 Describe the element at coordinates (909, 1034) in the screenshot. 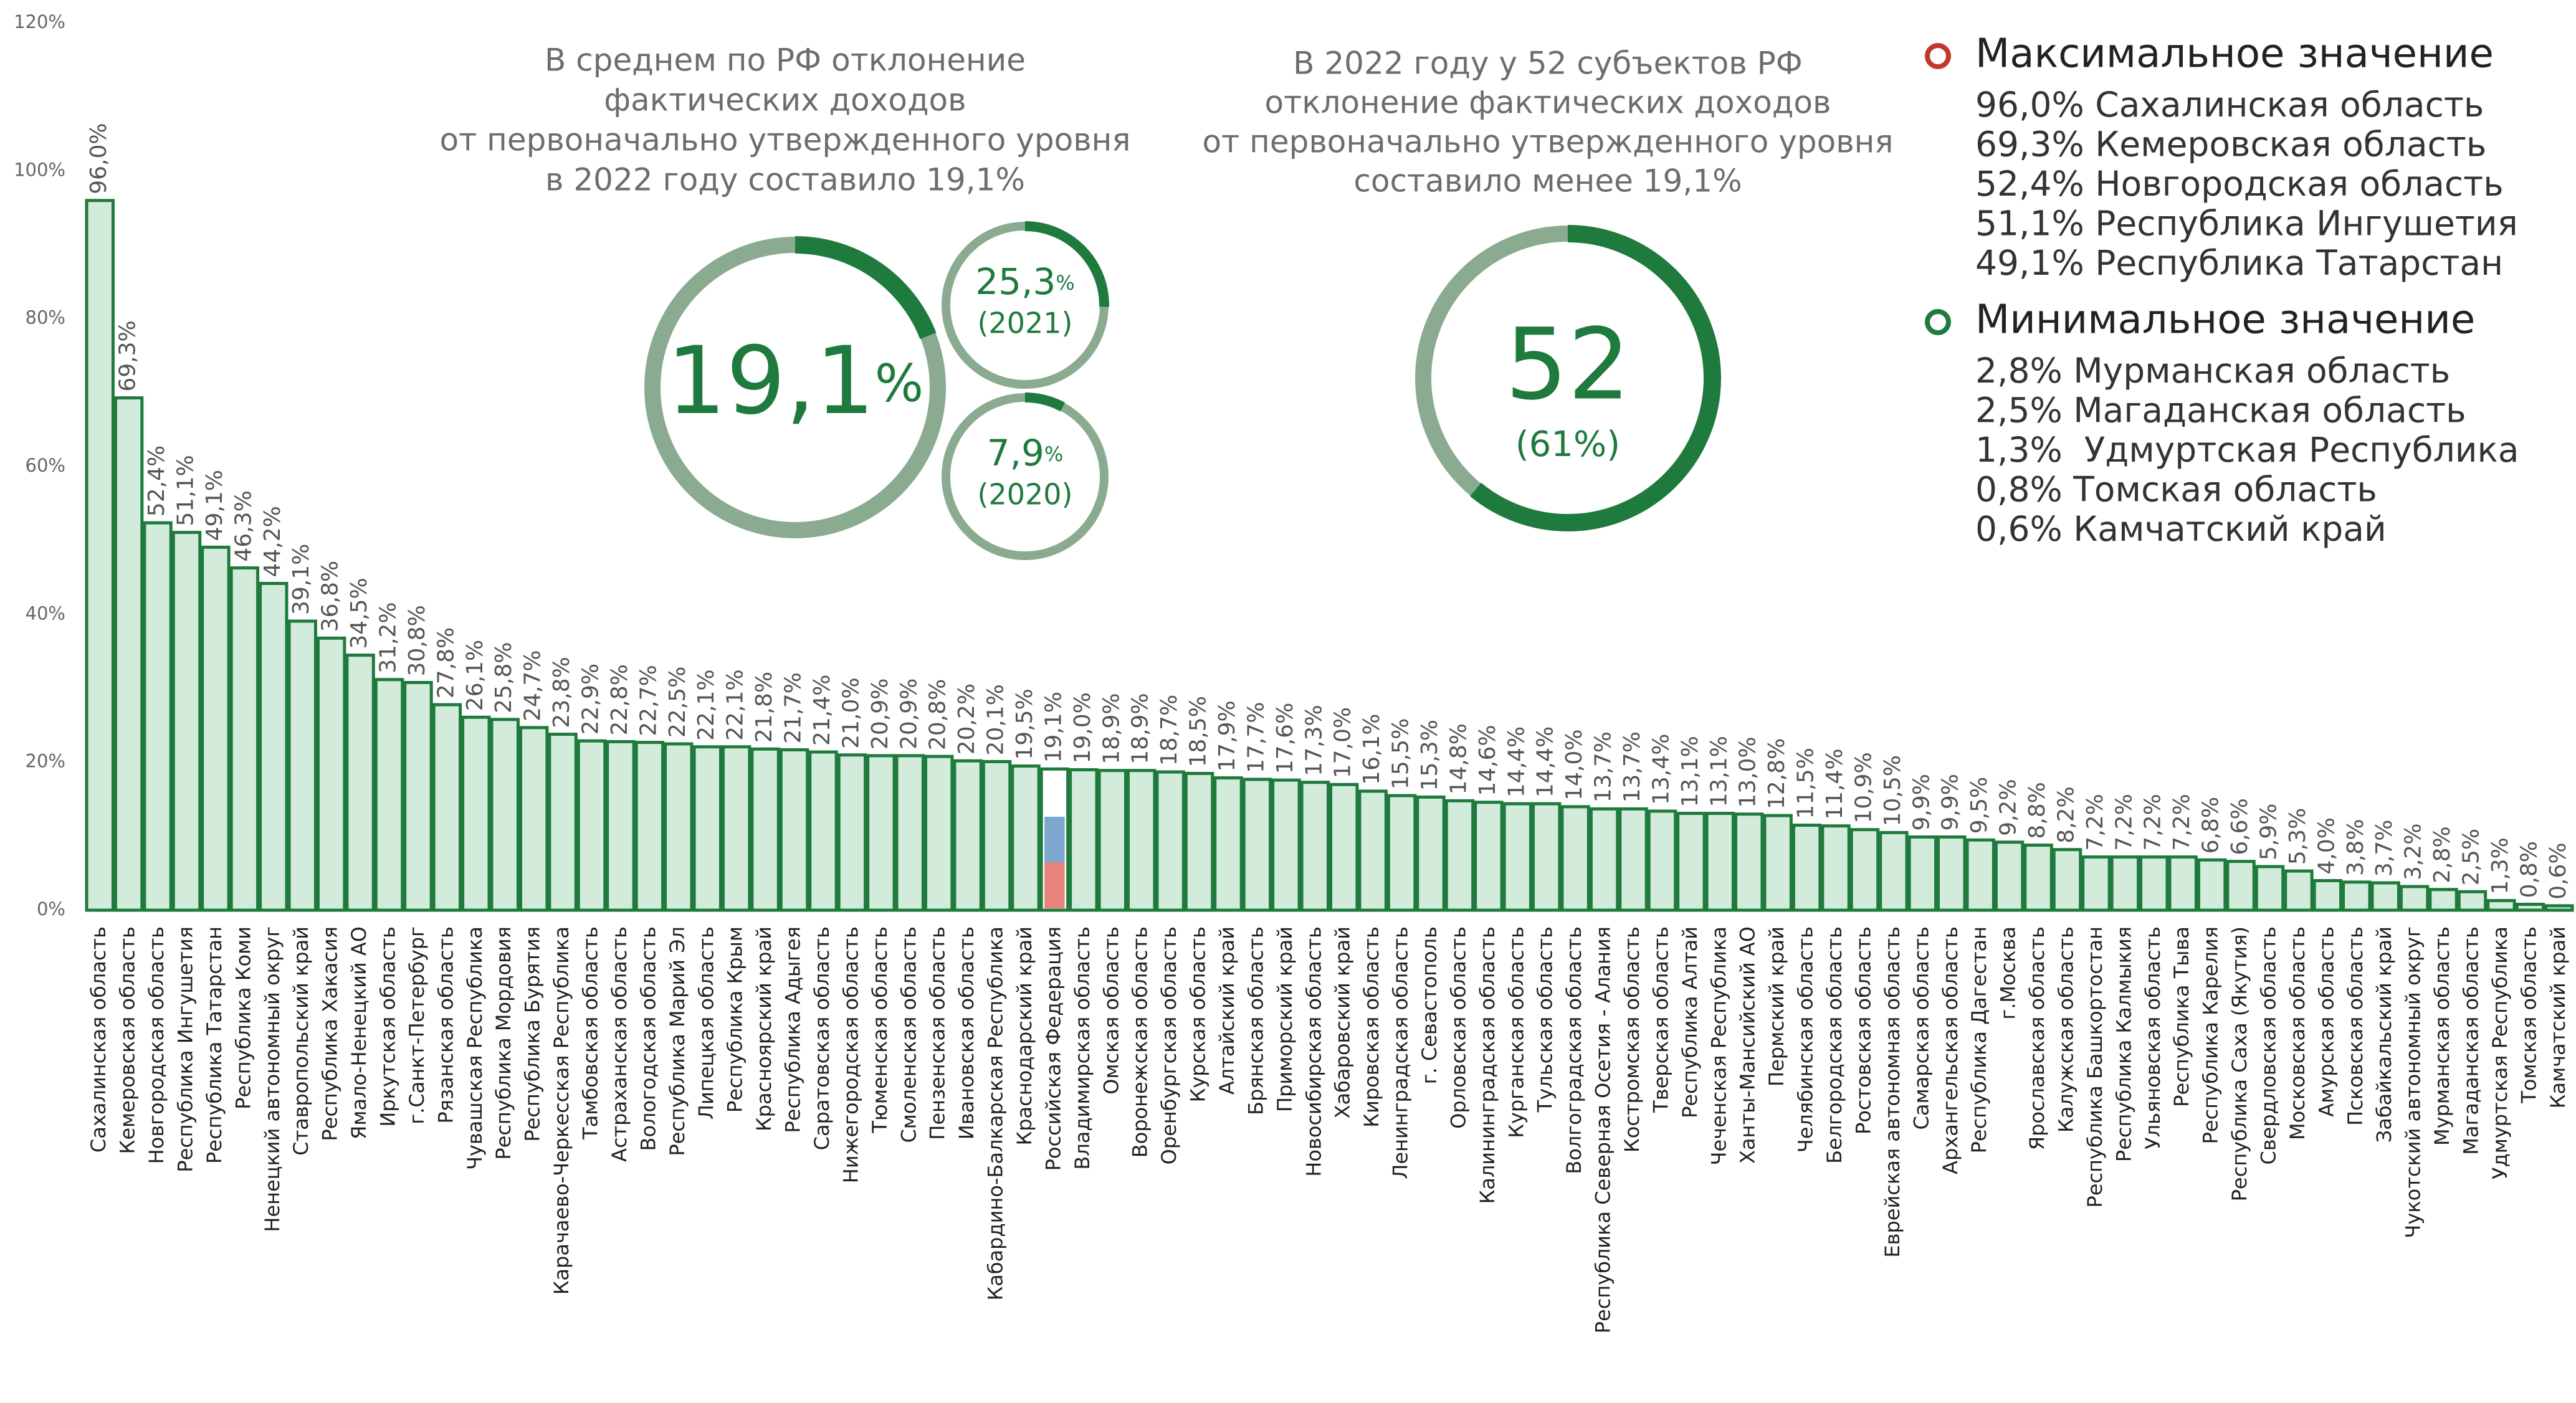

I see `x-tick-label: Смоленская область` at that location.